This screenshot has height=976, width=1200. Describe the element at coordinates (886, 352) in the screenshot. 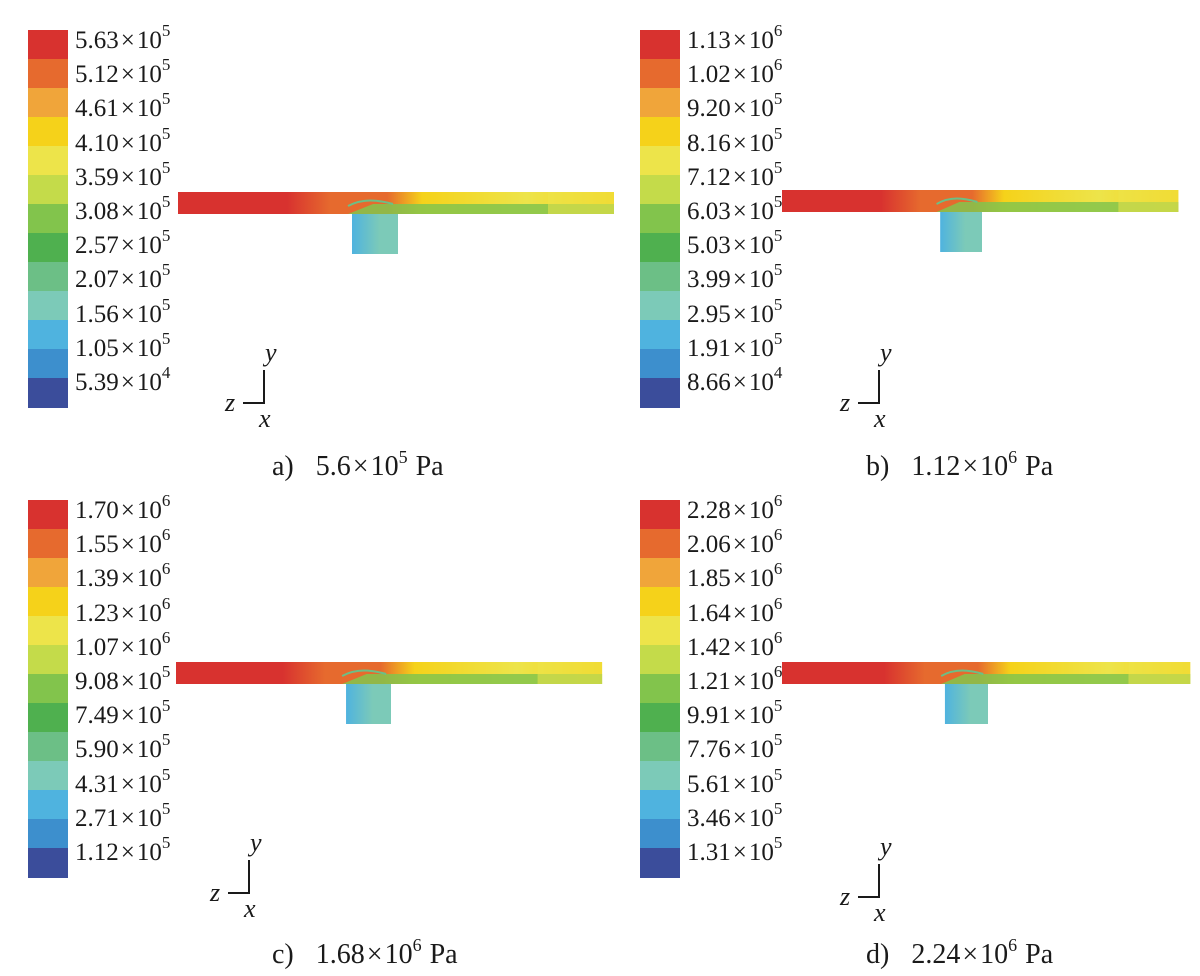

I see `y-axis-label: y` at that location.